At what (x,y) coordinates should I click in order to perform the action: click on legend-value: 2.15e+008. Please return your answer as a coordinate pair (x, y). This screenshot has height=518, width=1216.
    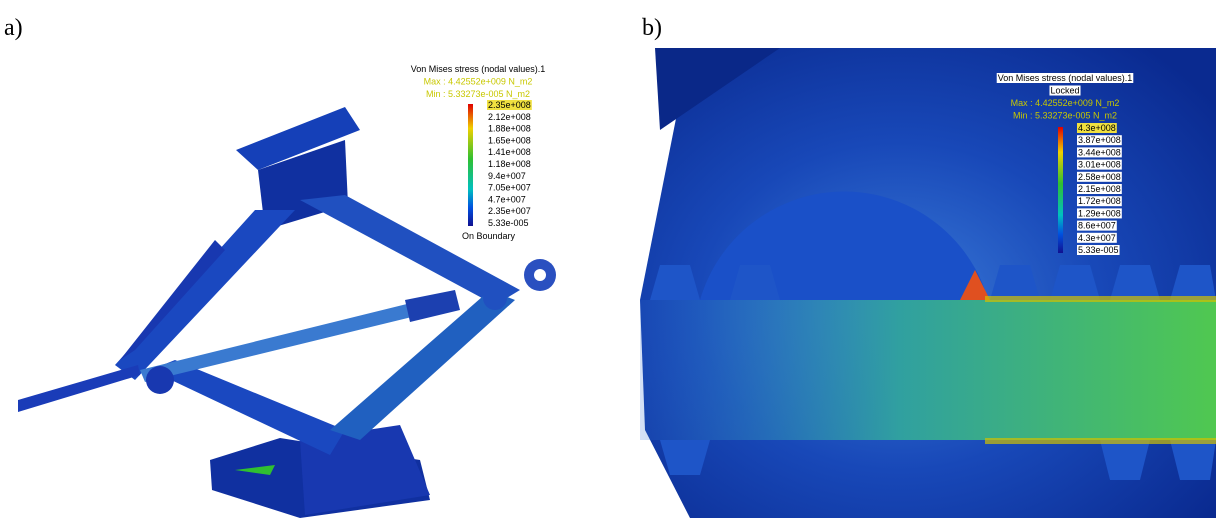
    Looking at the image, I should click on (1099, 189).